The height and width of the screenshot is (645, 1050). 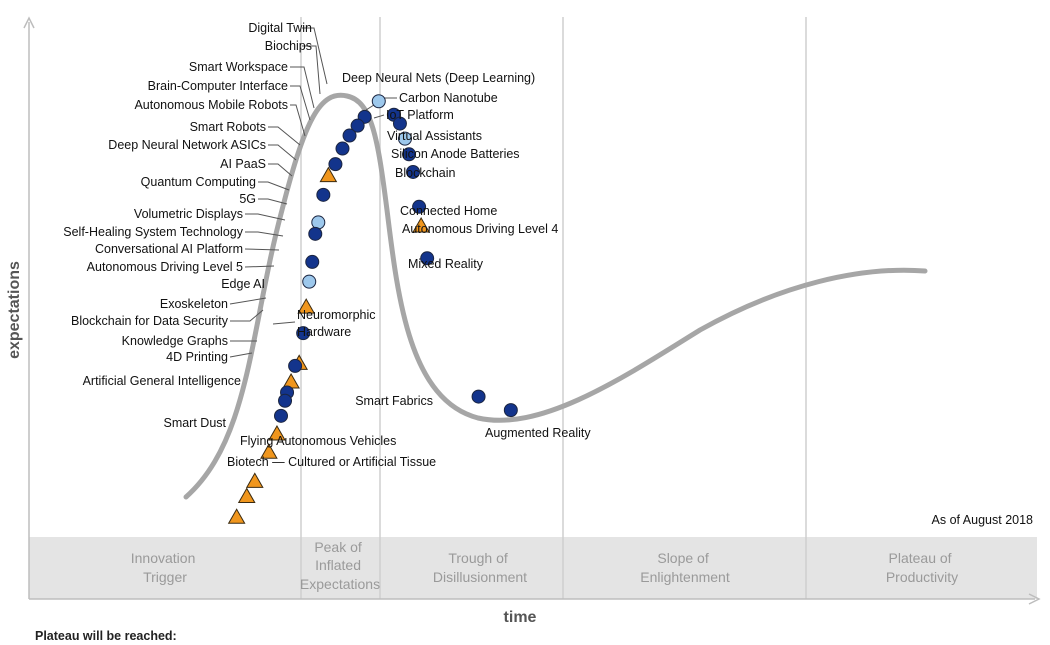 I want to click on leader-deep-neural-network-asics, so click(x=282, y=152).